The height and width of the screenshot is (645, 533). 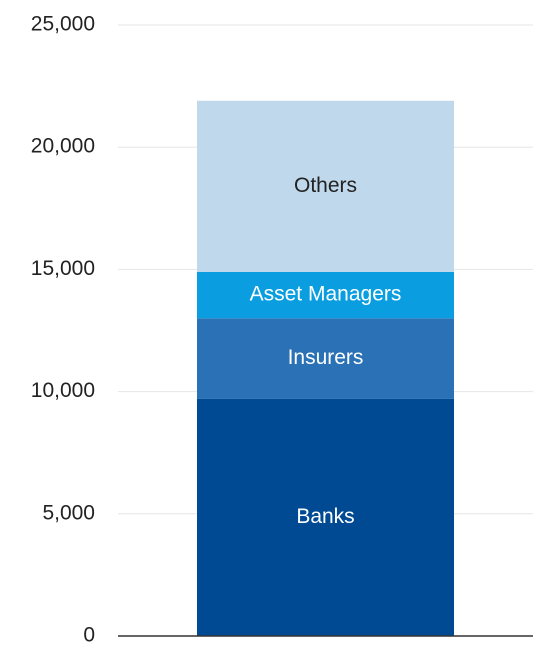 I want to click on segment-label: Asset Managers, so click(x=326, y=294).